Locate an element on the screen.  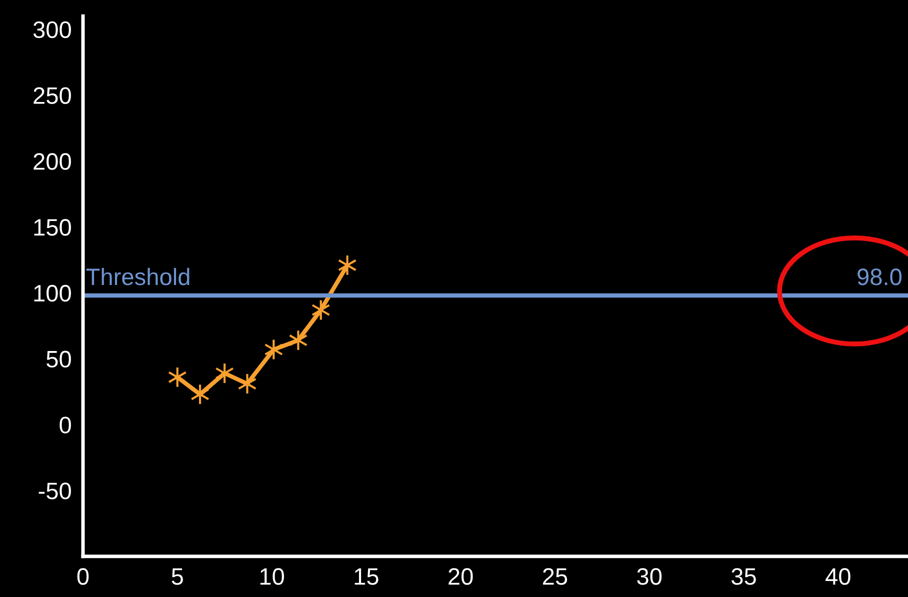
x-tick-label: 15 is located at coordinates (366, 576).